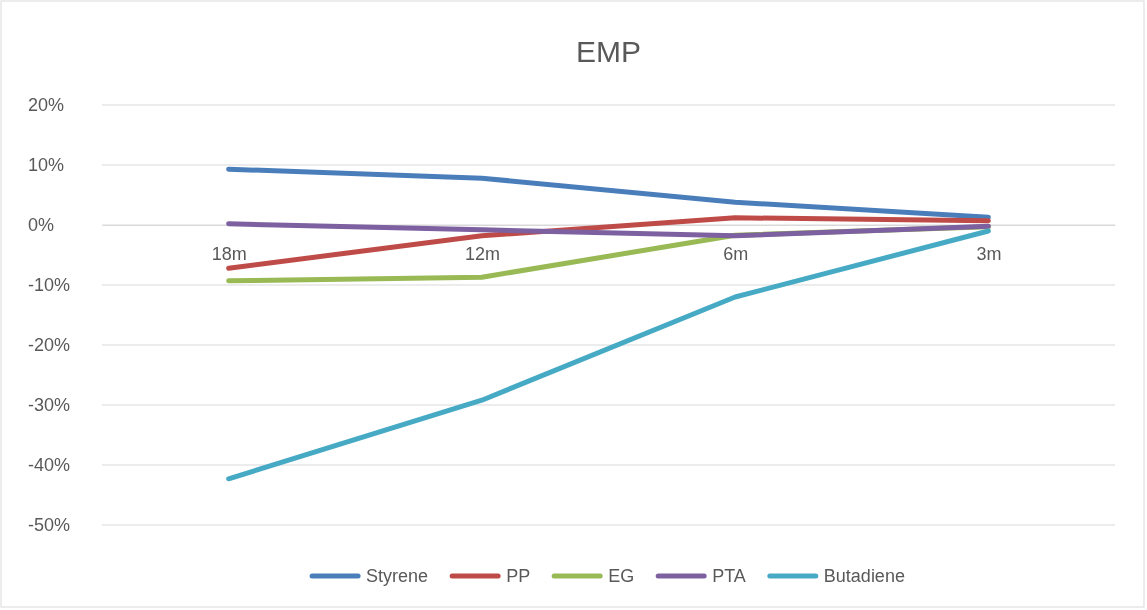 The width and height of the screenshot is (1147, 610). What do you see at coordinates (608, 51) in the screenshot?
I see `chart-title: EMP` at bounding box center [608, 51].